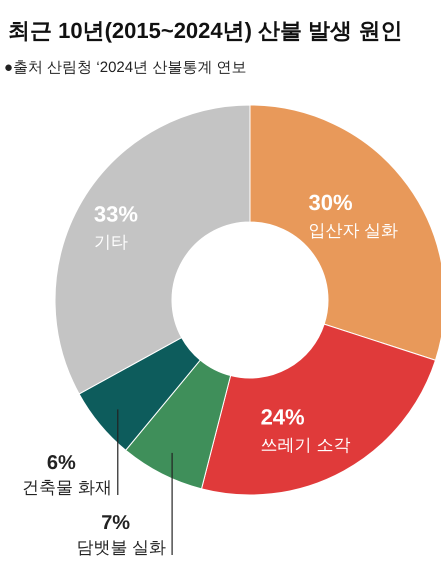  I want to click on data-label: 24%, so click(282, 417).